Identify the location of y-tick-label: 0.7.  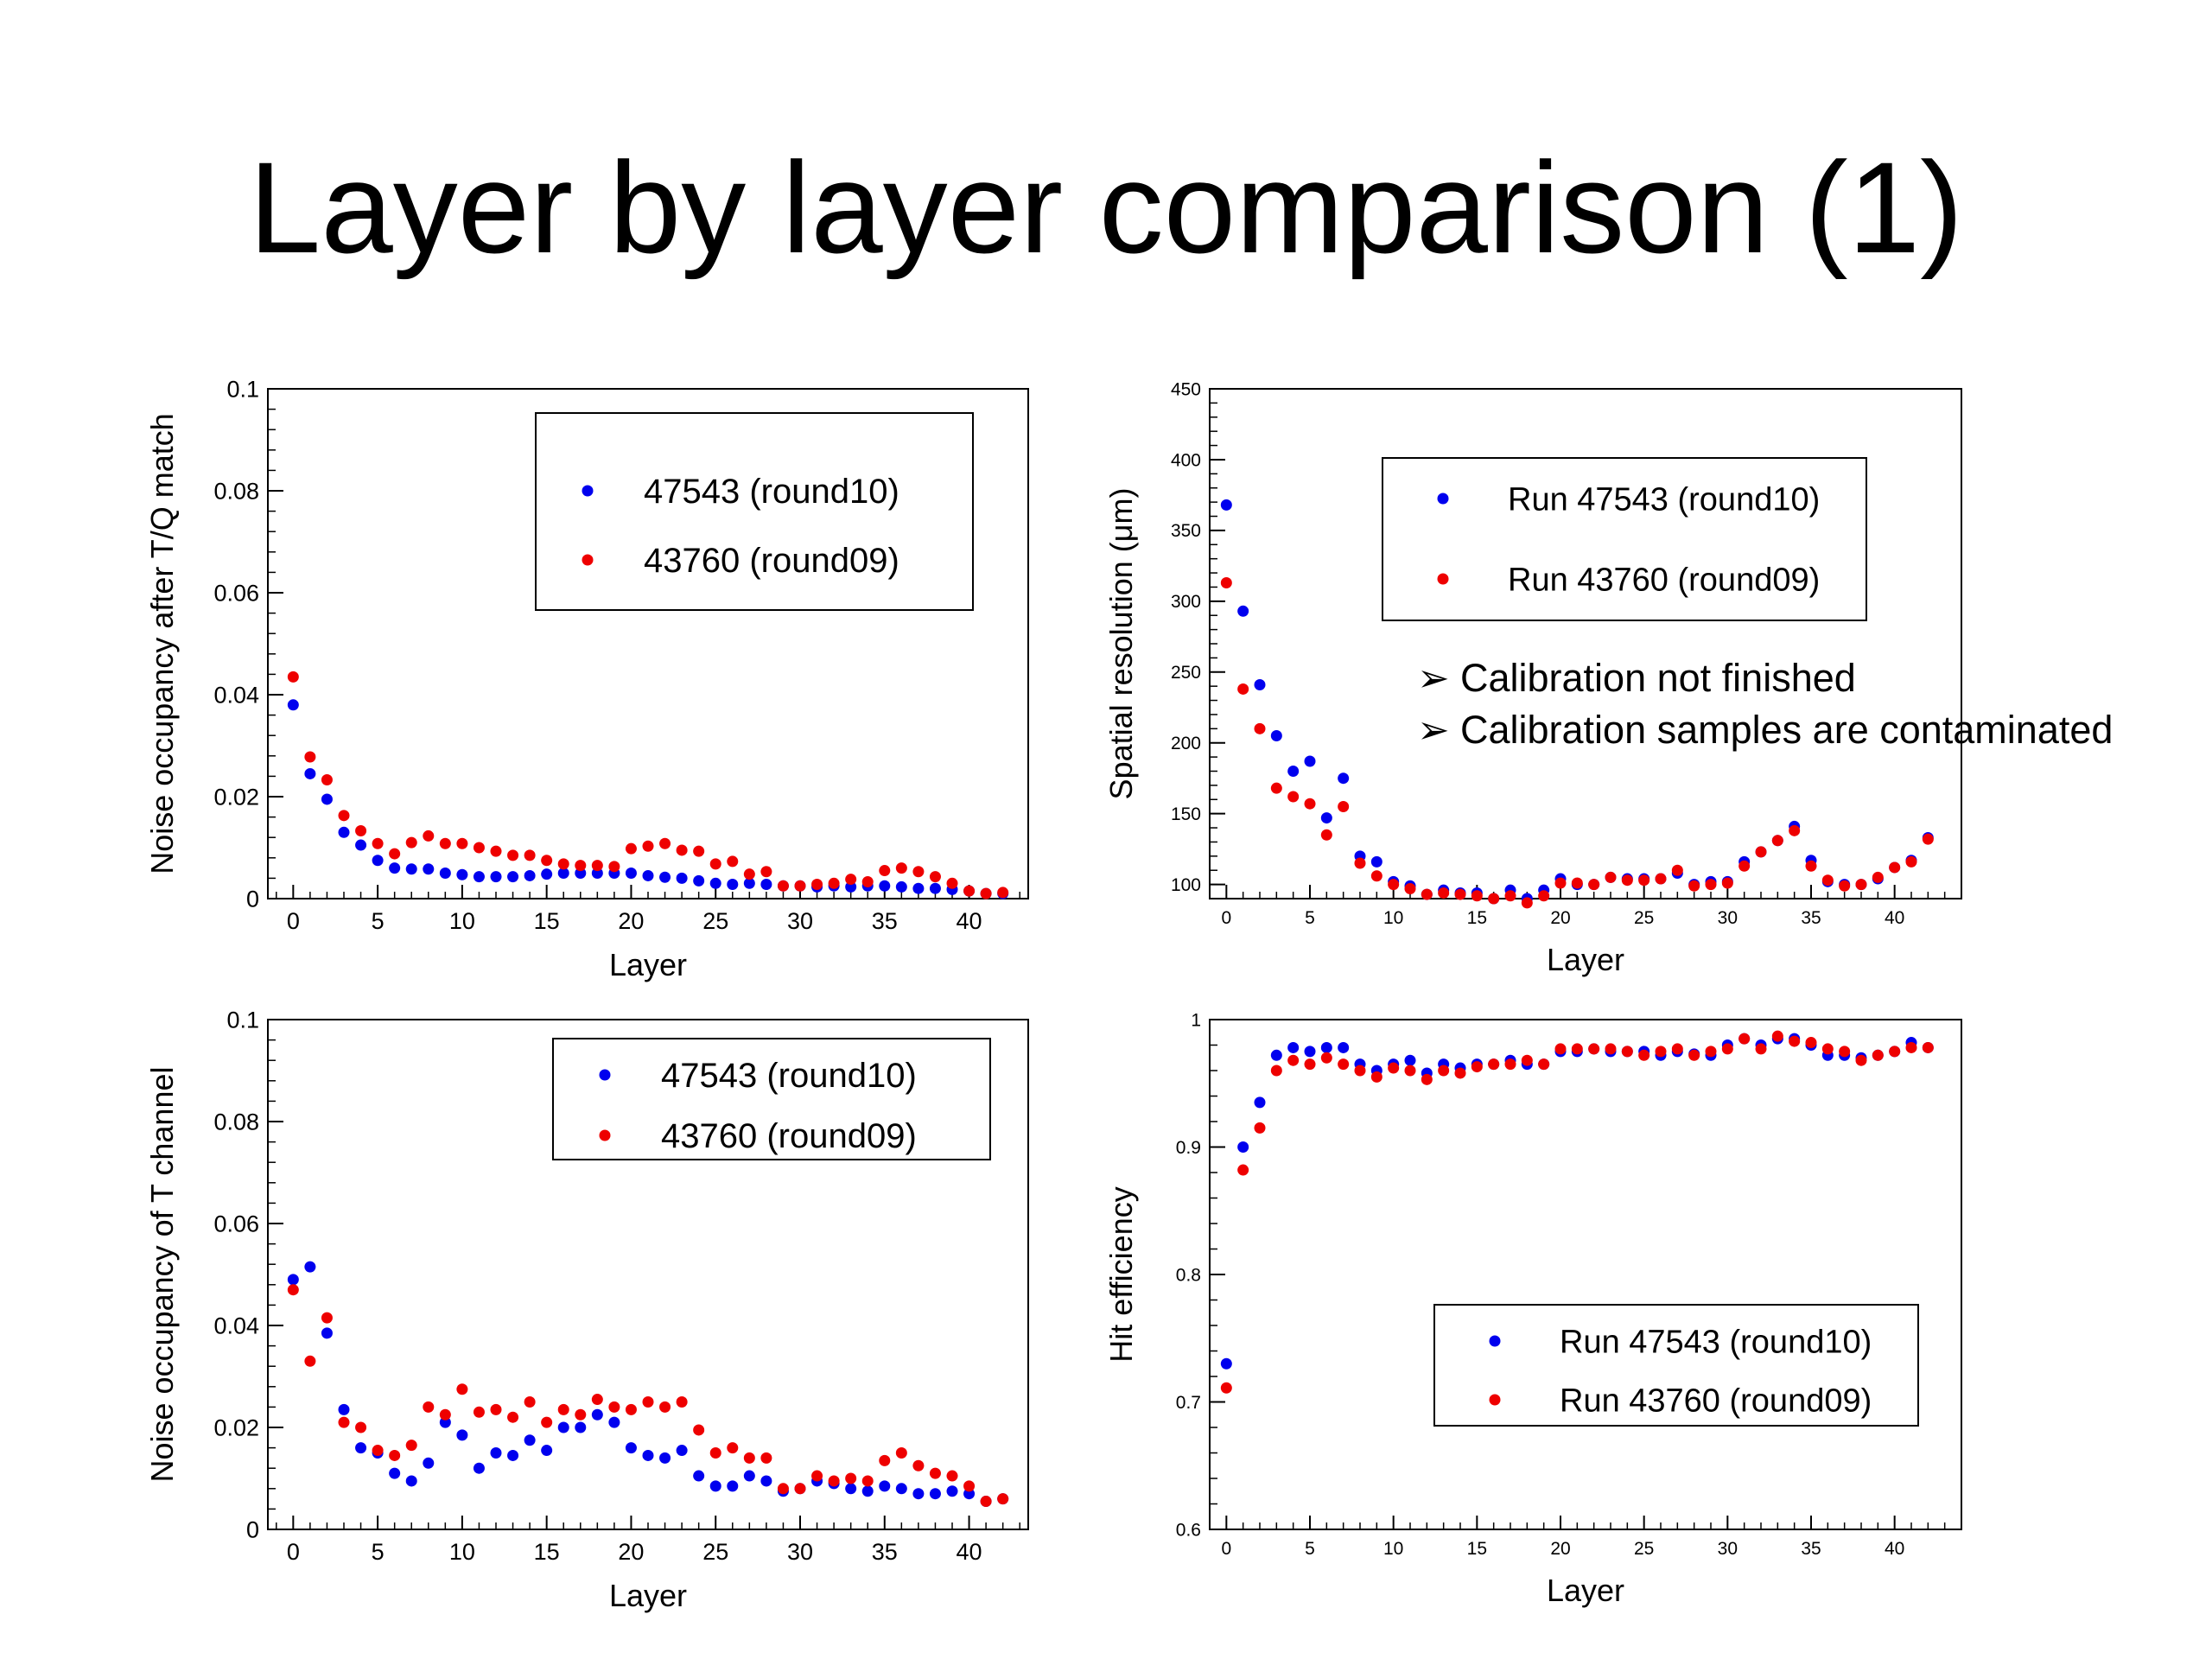
(1188, 1403).